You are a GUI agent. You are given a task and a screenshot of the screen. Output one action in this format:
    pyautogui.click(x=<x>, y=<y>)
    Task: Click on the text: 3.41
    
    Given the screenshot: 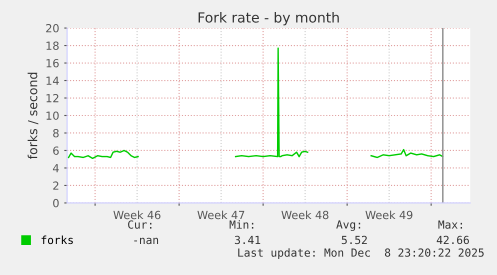 What is the action you would take?
    pyautogui.click(x=247, y=240)
    